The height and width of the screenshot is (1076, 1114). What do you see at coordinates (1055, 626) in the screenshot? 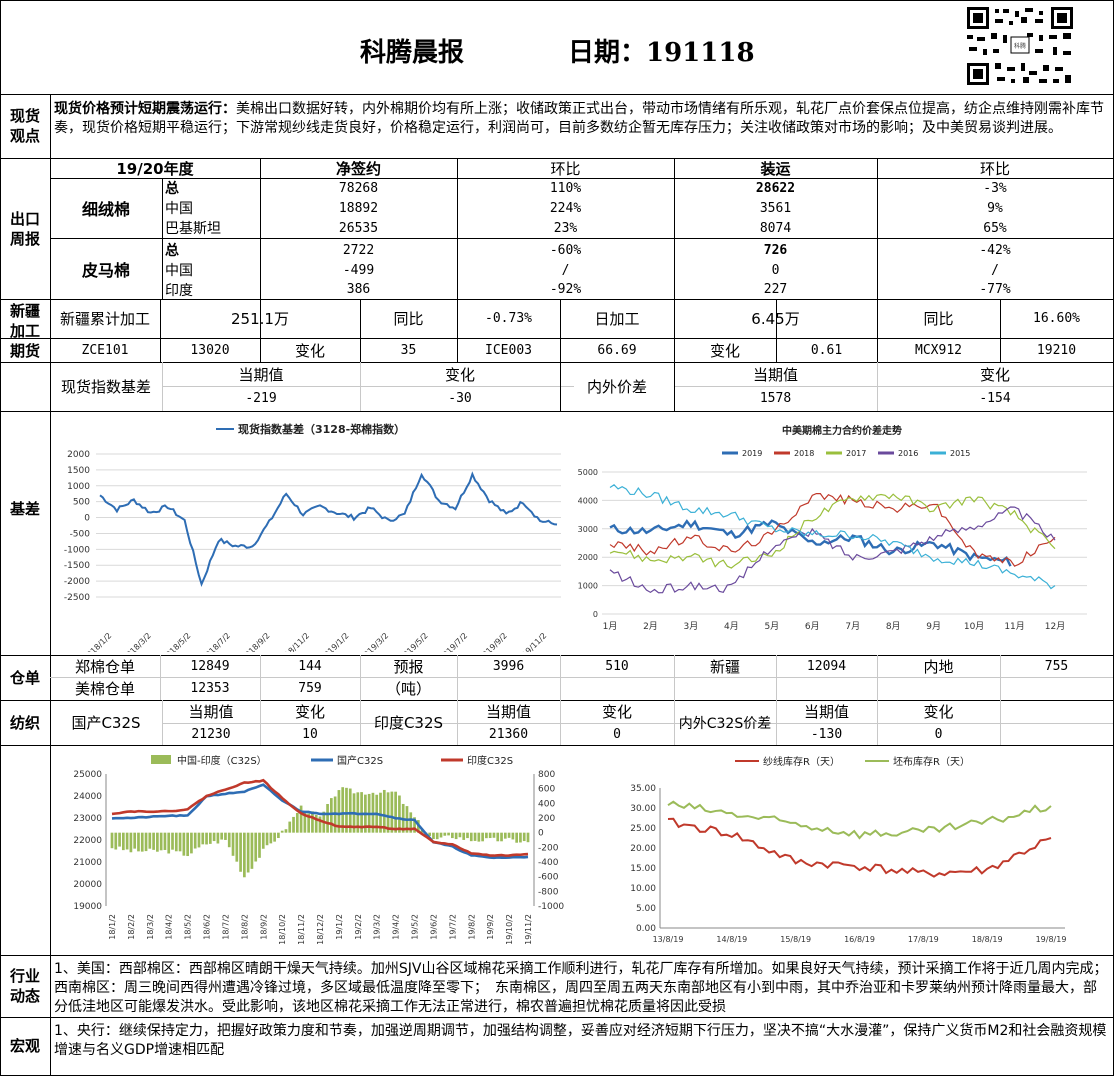
I see `x-tick-label: 12月` at bounding box center [1055, 626].